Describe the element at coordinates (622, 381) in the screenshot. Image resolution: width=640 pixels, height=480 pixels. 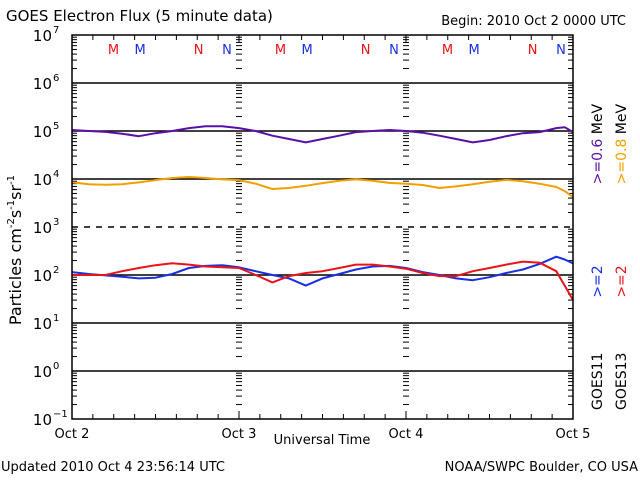
I see `legend-goes13-label: GOES13` at that location.